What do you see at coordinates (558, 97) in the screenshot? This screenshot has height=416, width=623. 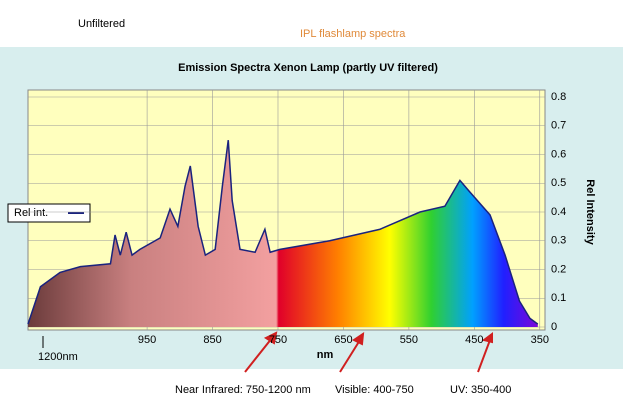 I see `y-tick-label: 0.8` at bounding box center [558, 97].